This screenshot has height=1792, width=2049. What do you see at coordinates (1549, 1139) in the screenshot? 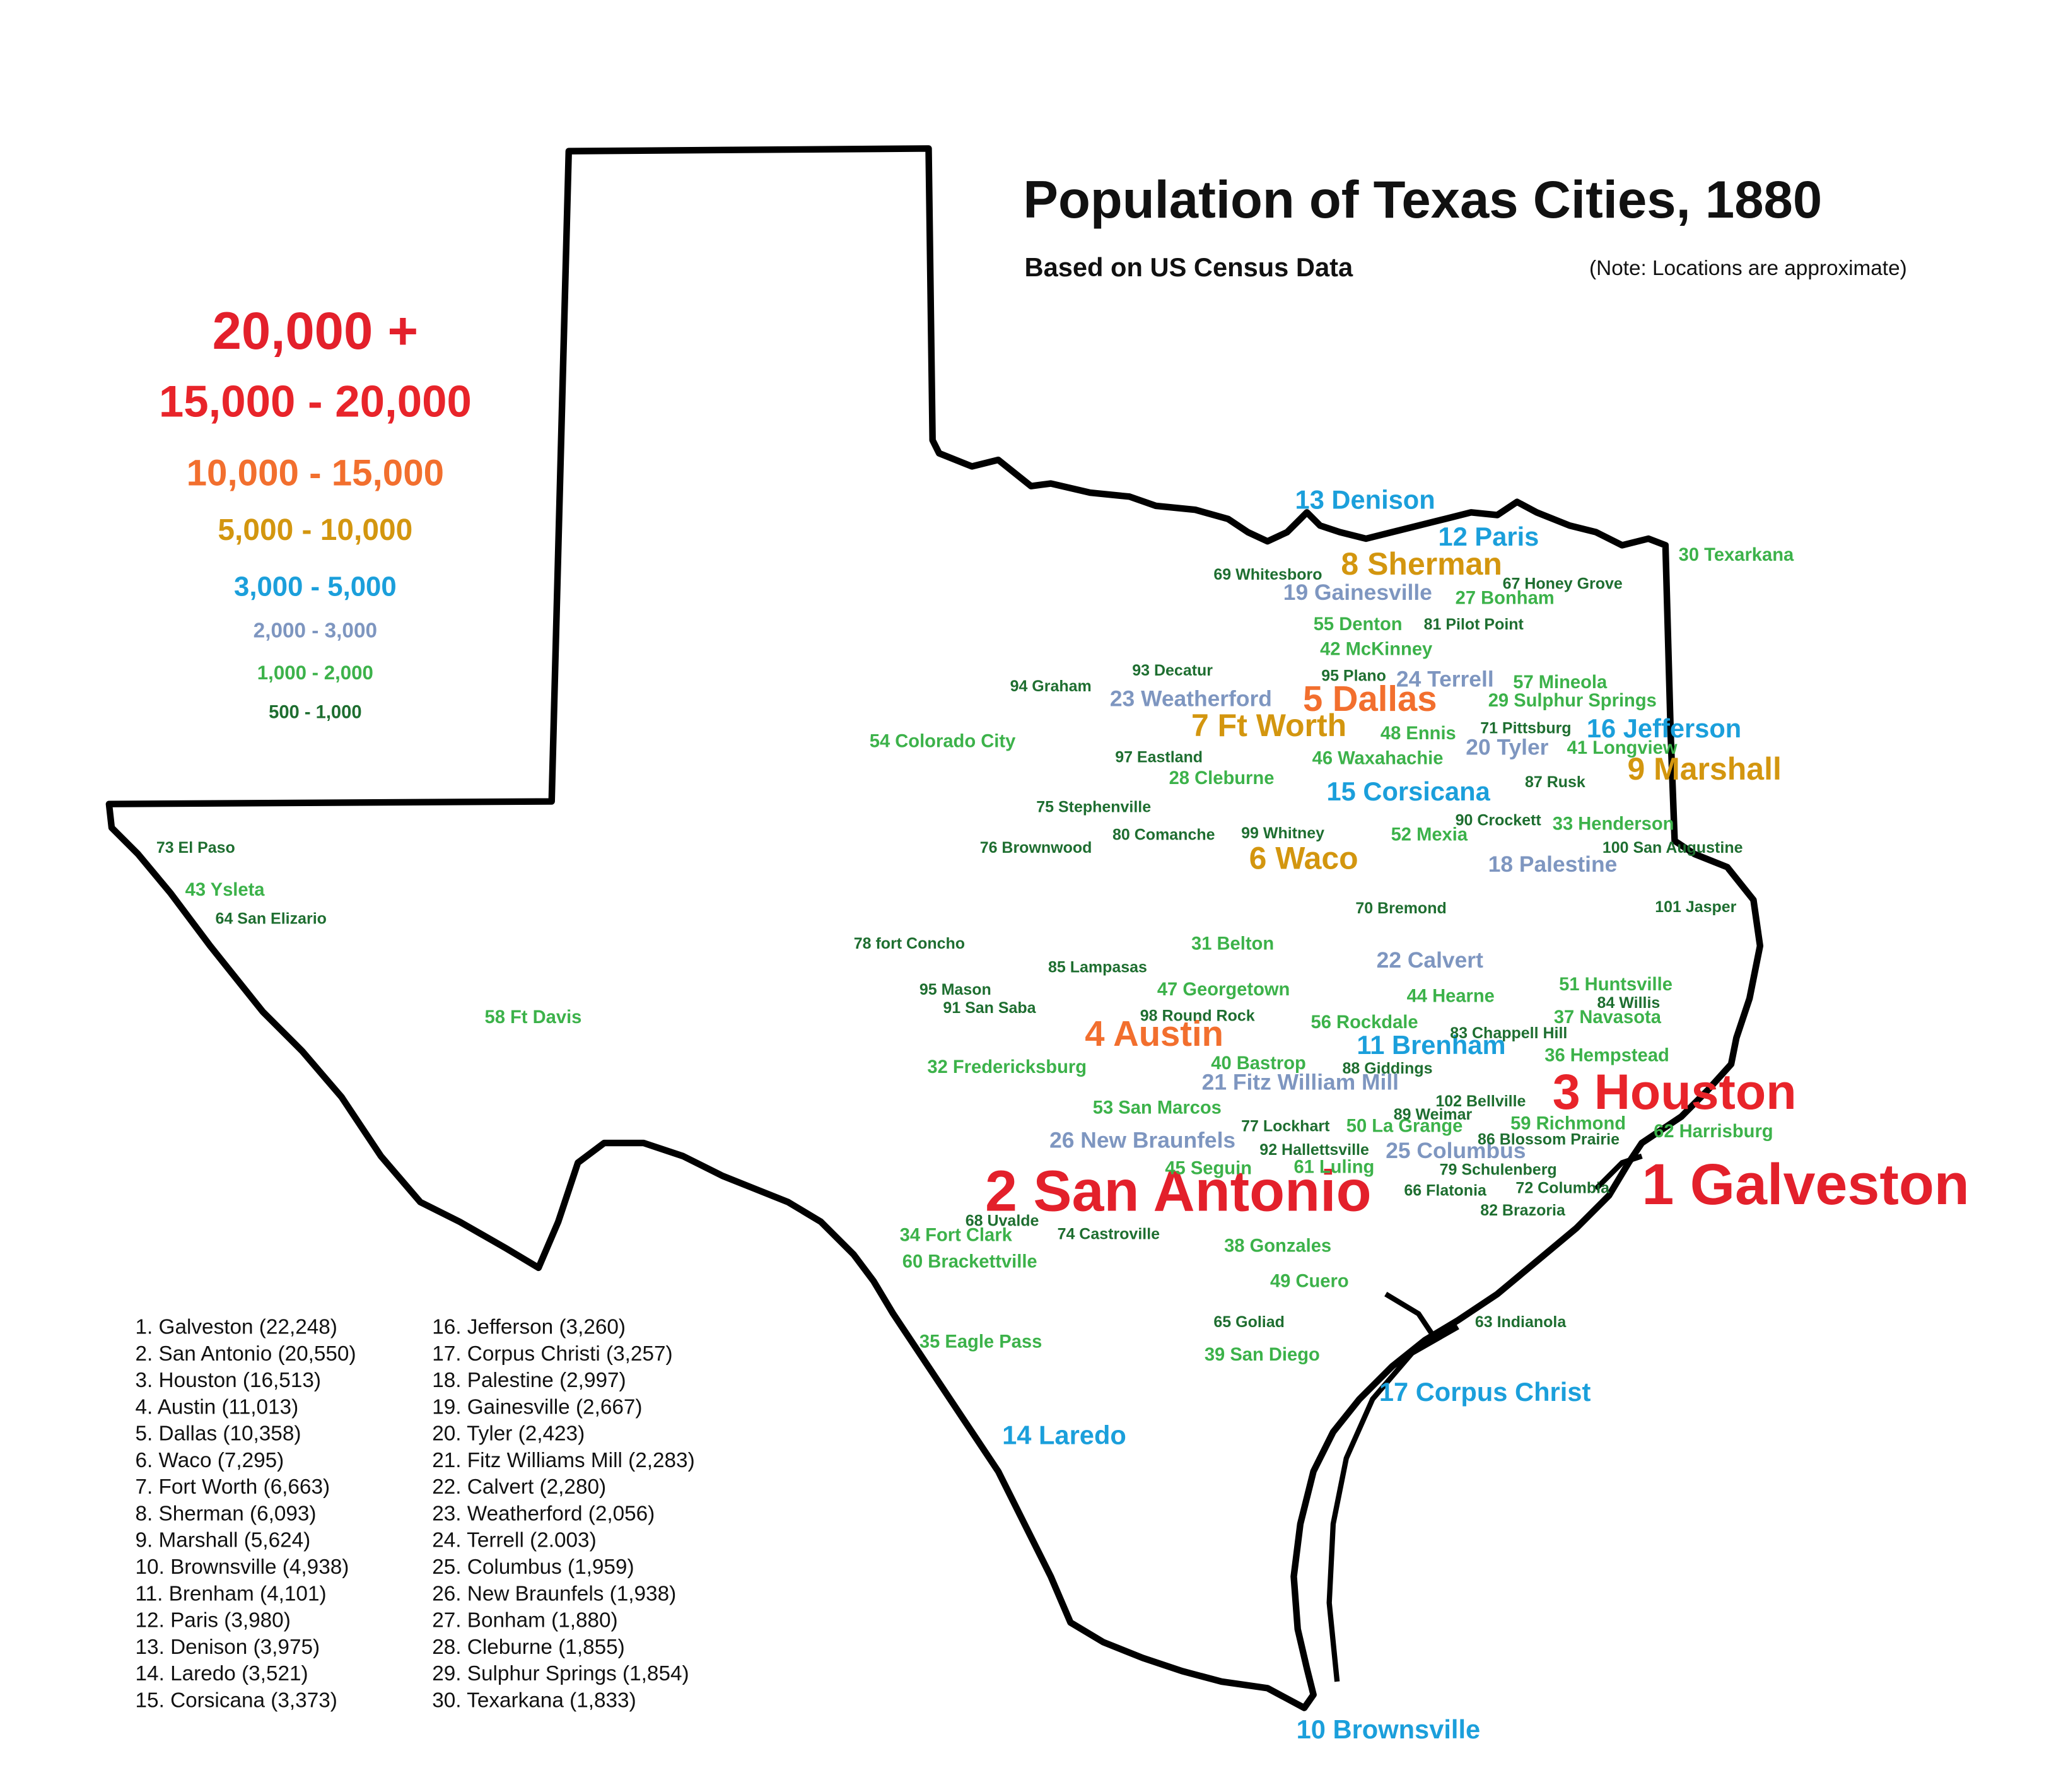
I see `city-label: 86 Blossom Prairie` at bounding box center [1549, 1139].